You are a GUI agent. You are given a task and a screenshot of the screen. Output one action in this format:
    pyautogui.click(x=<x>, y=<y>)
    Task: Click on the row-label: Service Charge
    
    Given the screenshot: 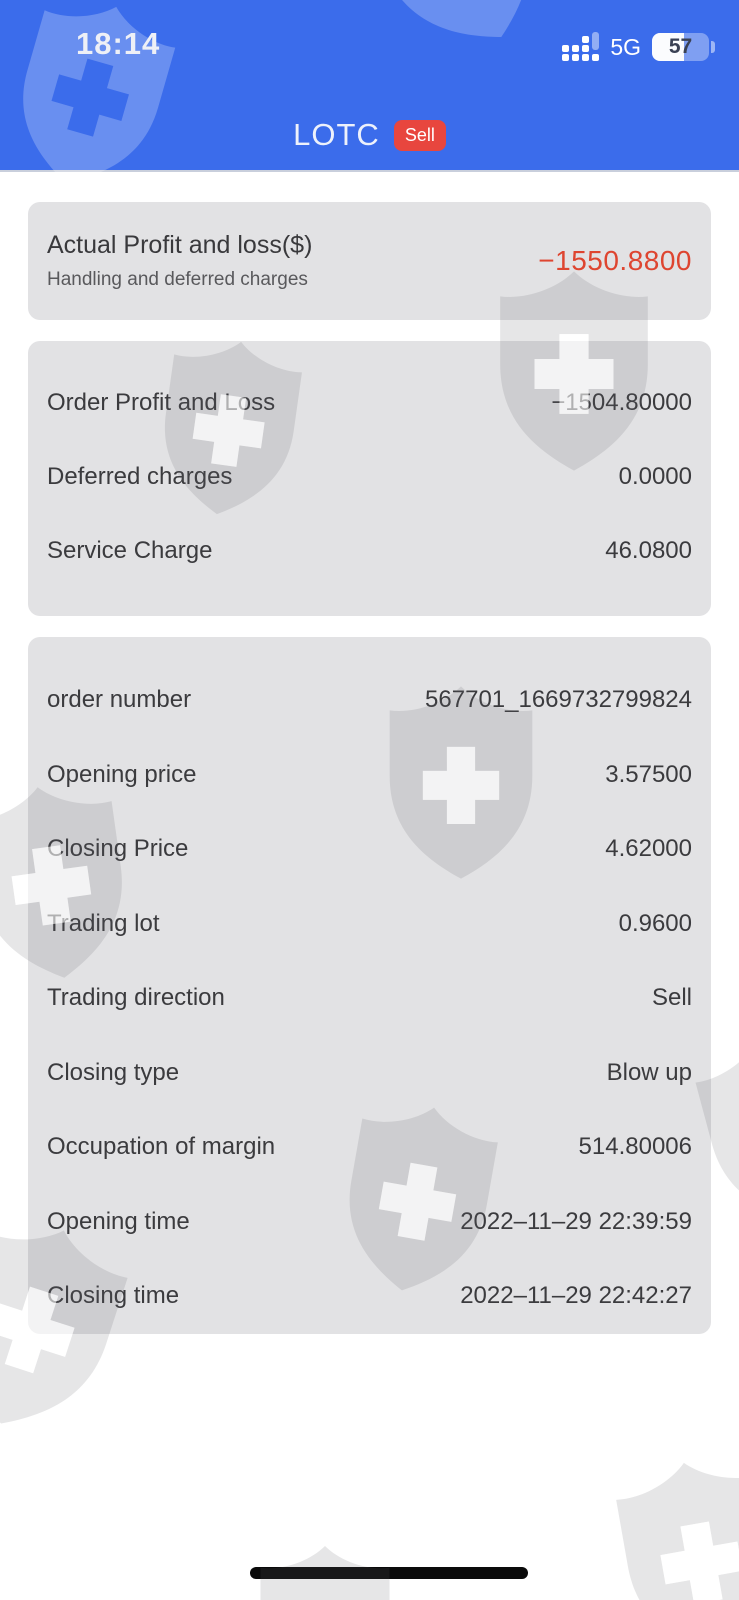 What is the action you would take?
    pyautogui.click(x=130, y=550)
    